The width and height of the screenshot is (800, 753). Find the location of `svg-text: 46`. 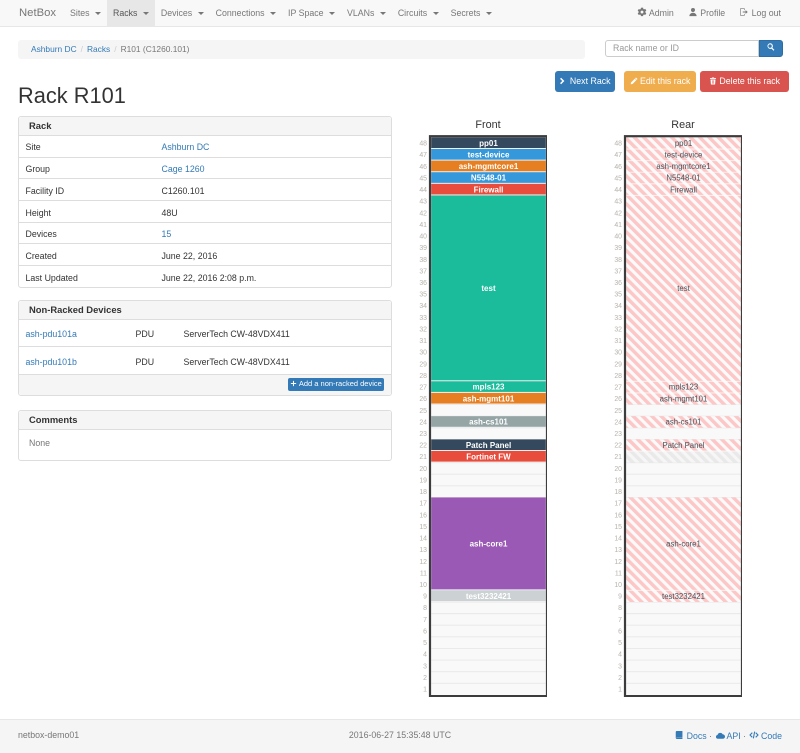

svg-text: 46 is located at coordinates (618, 167).